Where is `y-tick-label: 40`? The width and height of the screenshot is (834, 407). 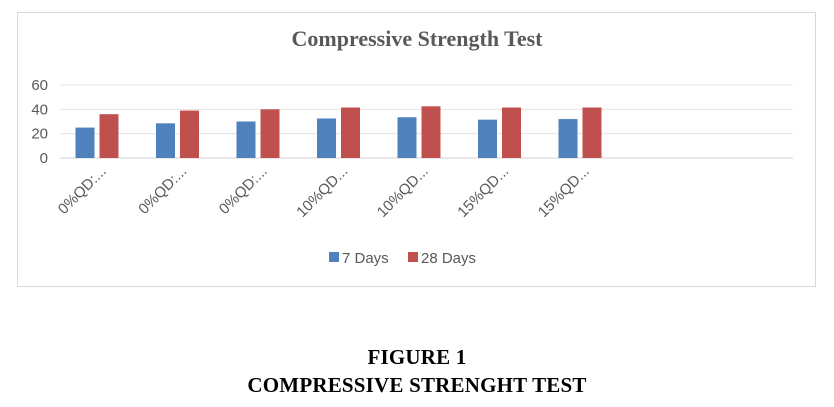
y-tick-label: 40 is located at coordinates (39, 109).